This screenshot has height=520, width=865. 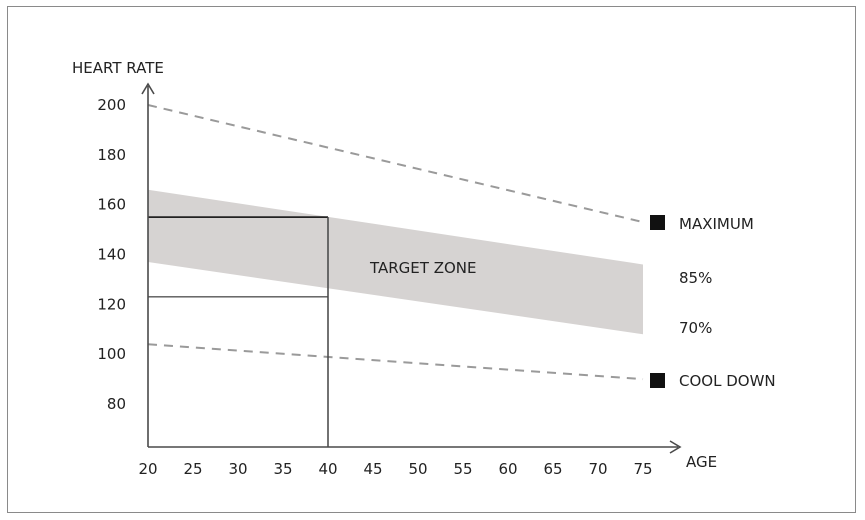 What do you see at coordinates (657, 222) in the screenshot?
I see `maximum-marker-icon` at bounding box center [657, 222].